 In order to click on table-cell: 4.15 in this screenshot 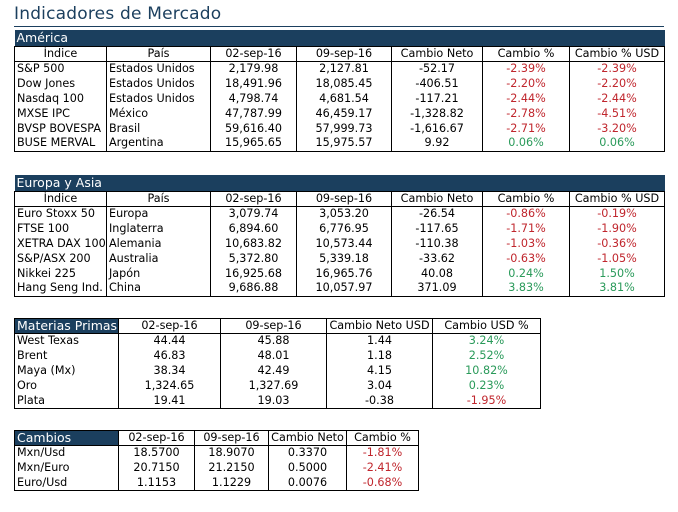, I will do `click(379, 371)`.